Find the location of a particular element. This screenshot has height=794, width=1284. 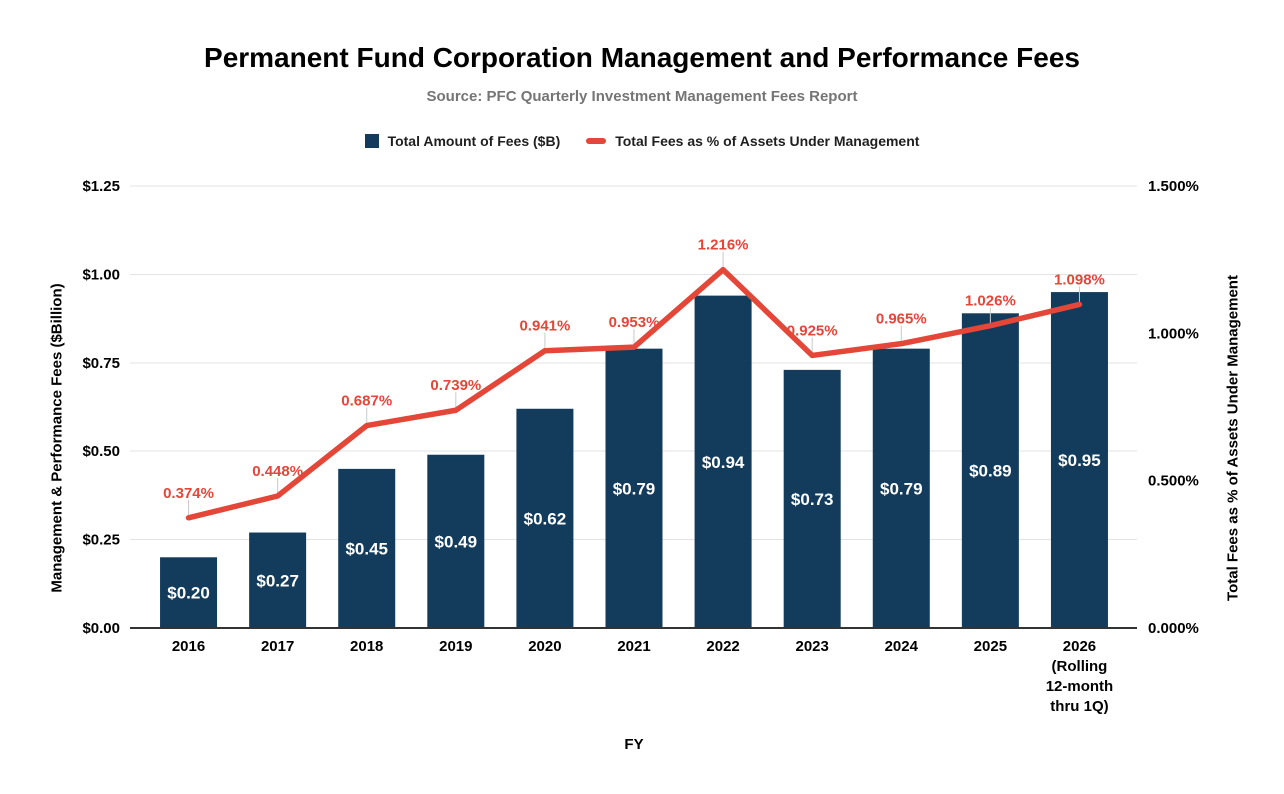

bar-value-label: $0.27 is located at coordinates (277, 580).